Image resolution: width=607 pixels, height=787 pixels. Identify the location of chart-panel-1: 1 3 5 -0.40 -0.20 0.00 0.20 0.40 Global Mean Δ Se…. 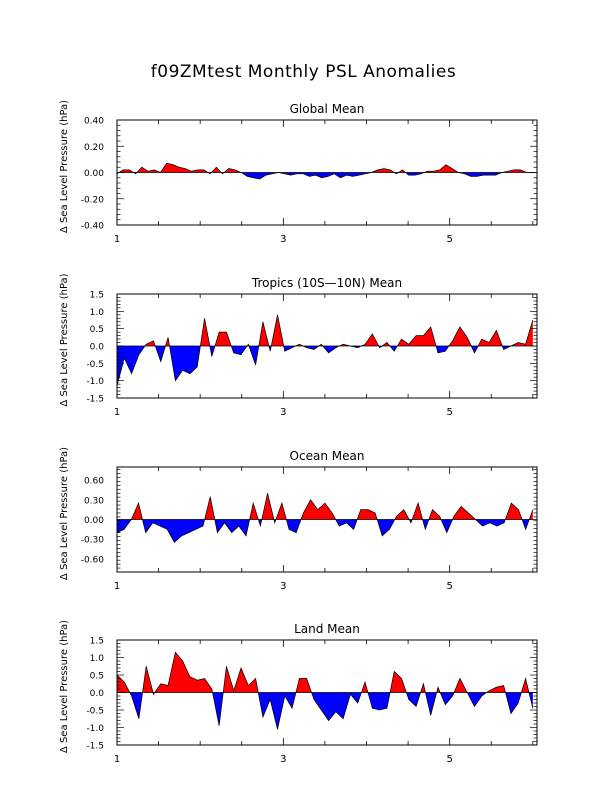
(298, 172).